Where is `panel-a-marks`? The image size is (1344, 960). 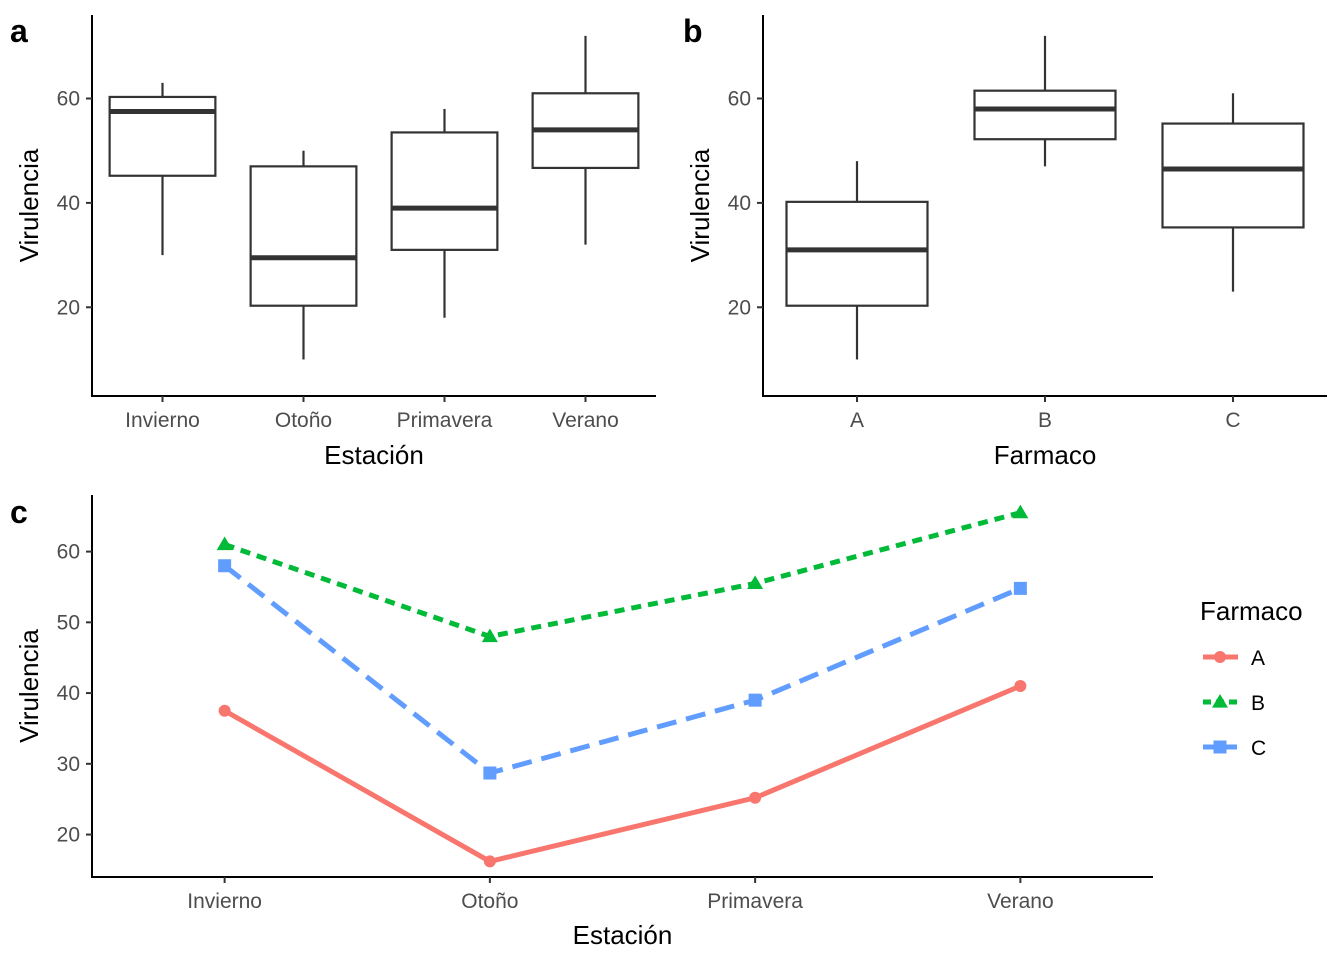 panel-a-marks is located at coordinates (374, 197).